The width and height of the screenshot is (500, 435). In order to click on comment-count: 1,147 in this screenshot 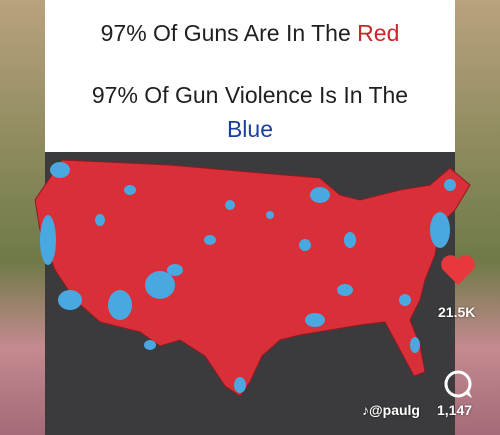, I will do `click(455, 410)`.